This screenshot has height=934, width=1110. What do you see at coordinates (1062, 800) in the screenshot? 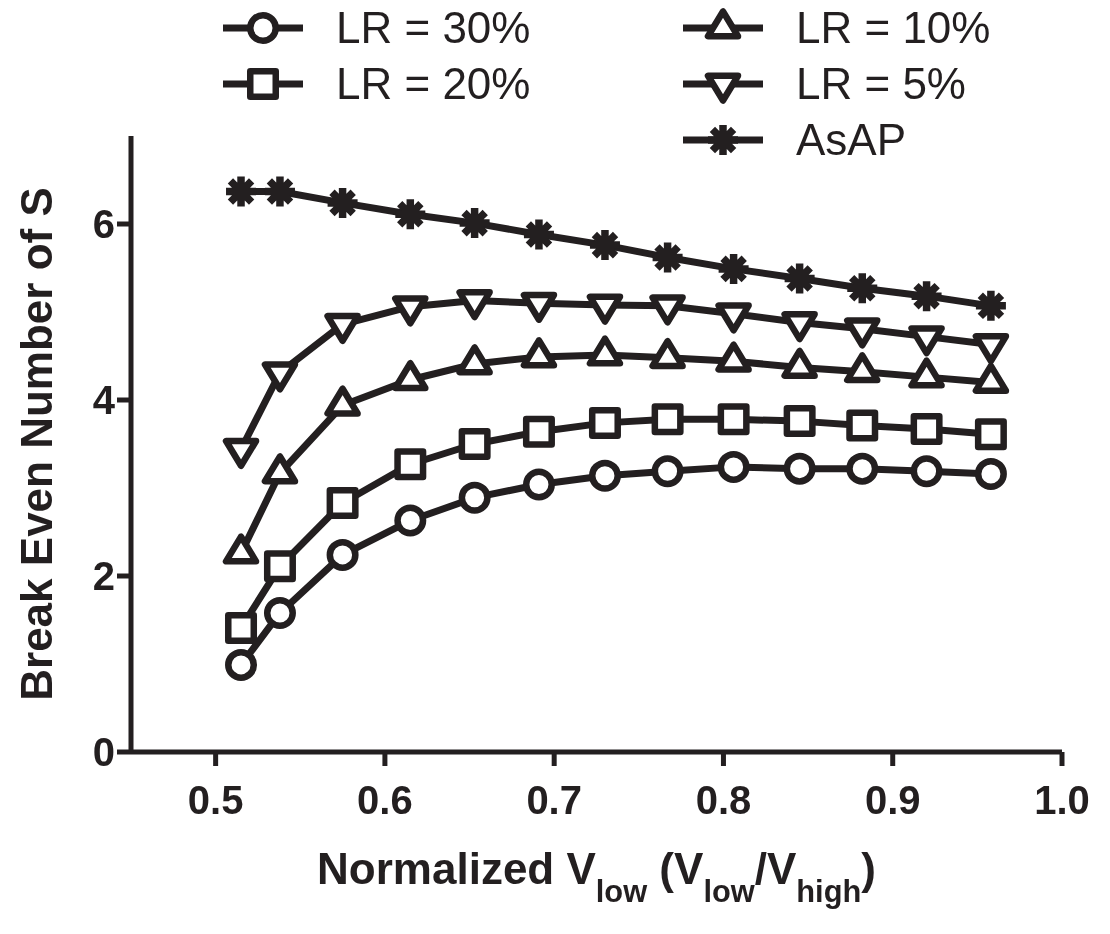
I see `x-tick-label: 1.0` at bounding box center [1062, 800].